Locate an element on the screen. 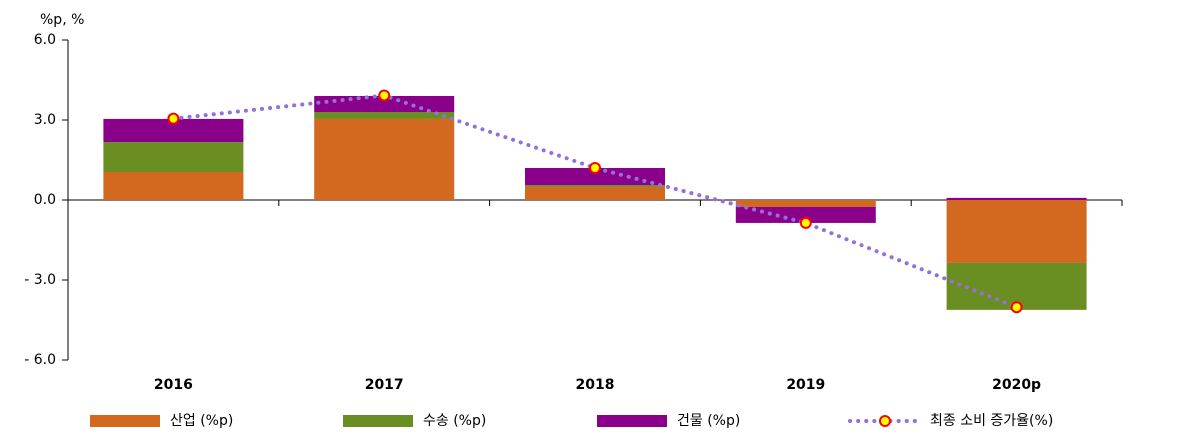 The image size is (1199, 444). legend-label: 최종 소비 증가율(%) is located at coordinates (991, 421).